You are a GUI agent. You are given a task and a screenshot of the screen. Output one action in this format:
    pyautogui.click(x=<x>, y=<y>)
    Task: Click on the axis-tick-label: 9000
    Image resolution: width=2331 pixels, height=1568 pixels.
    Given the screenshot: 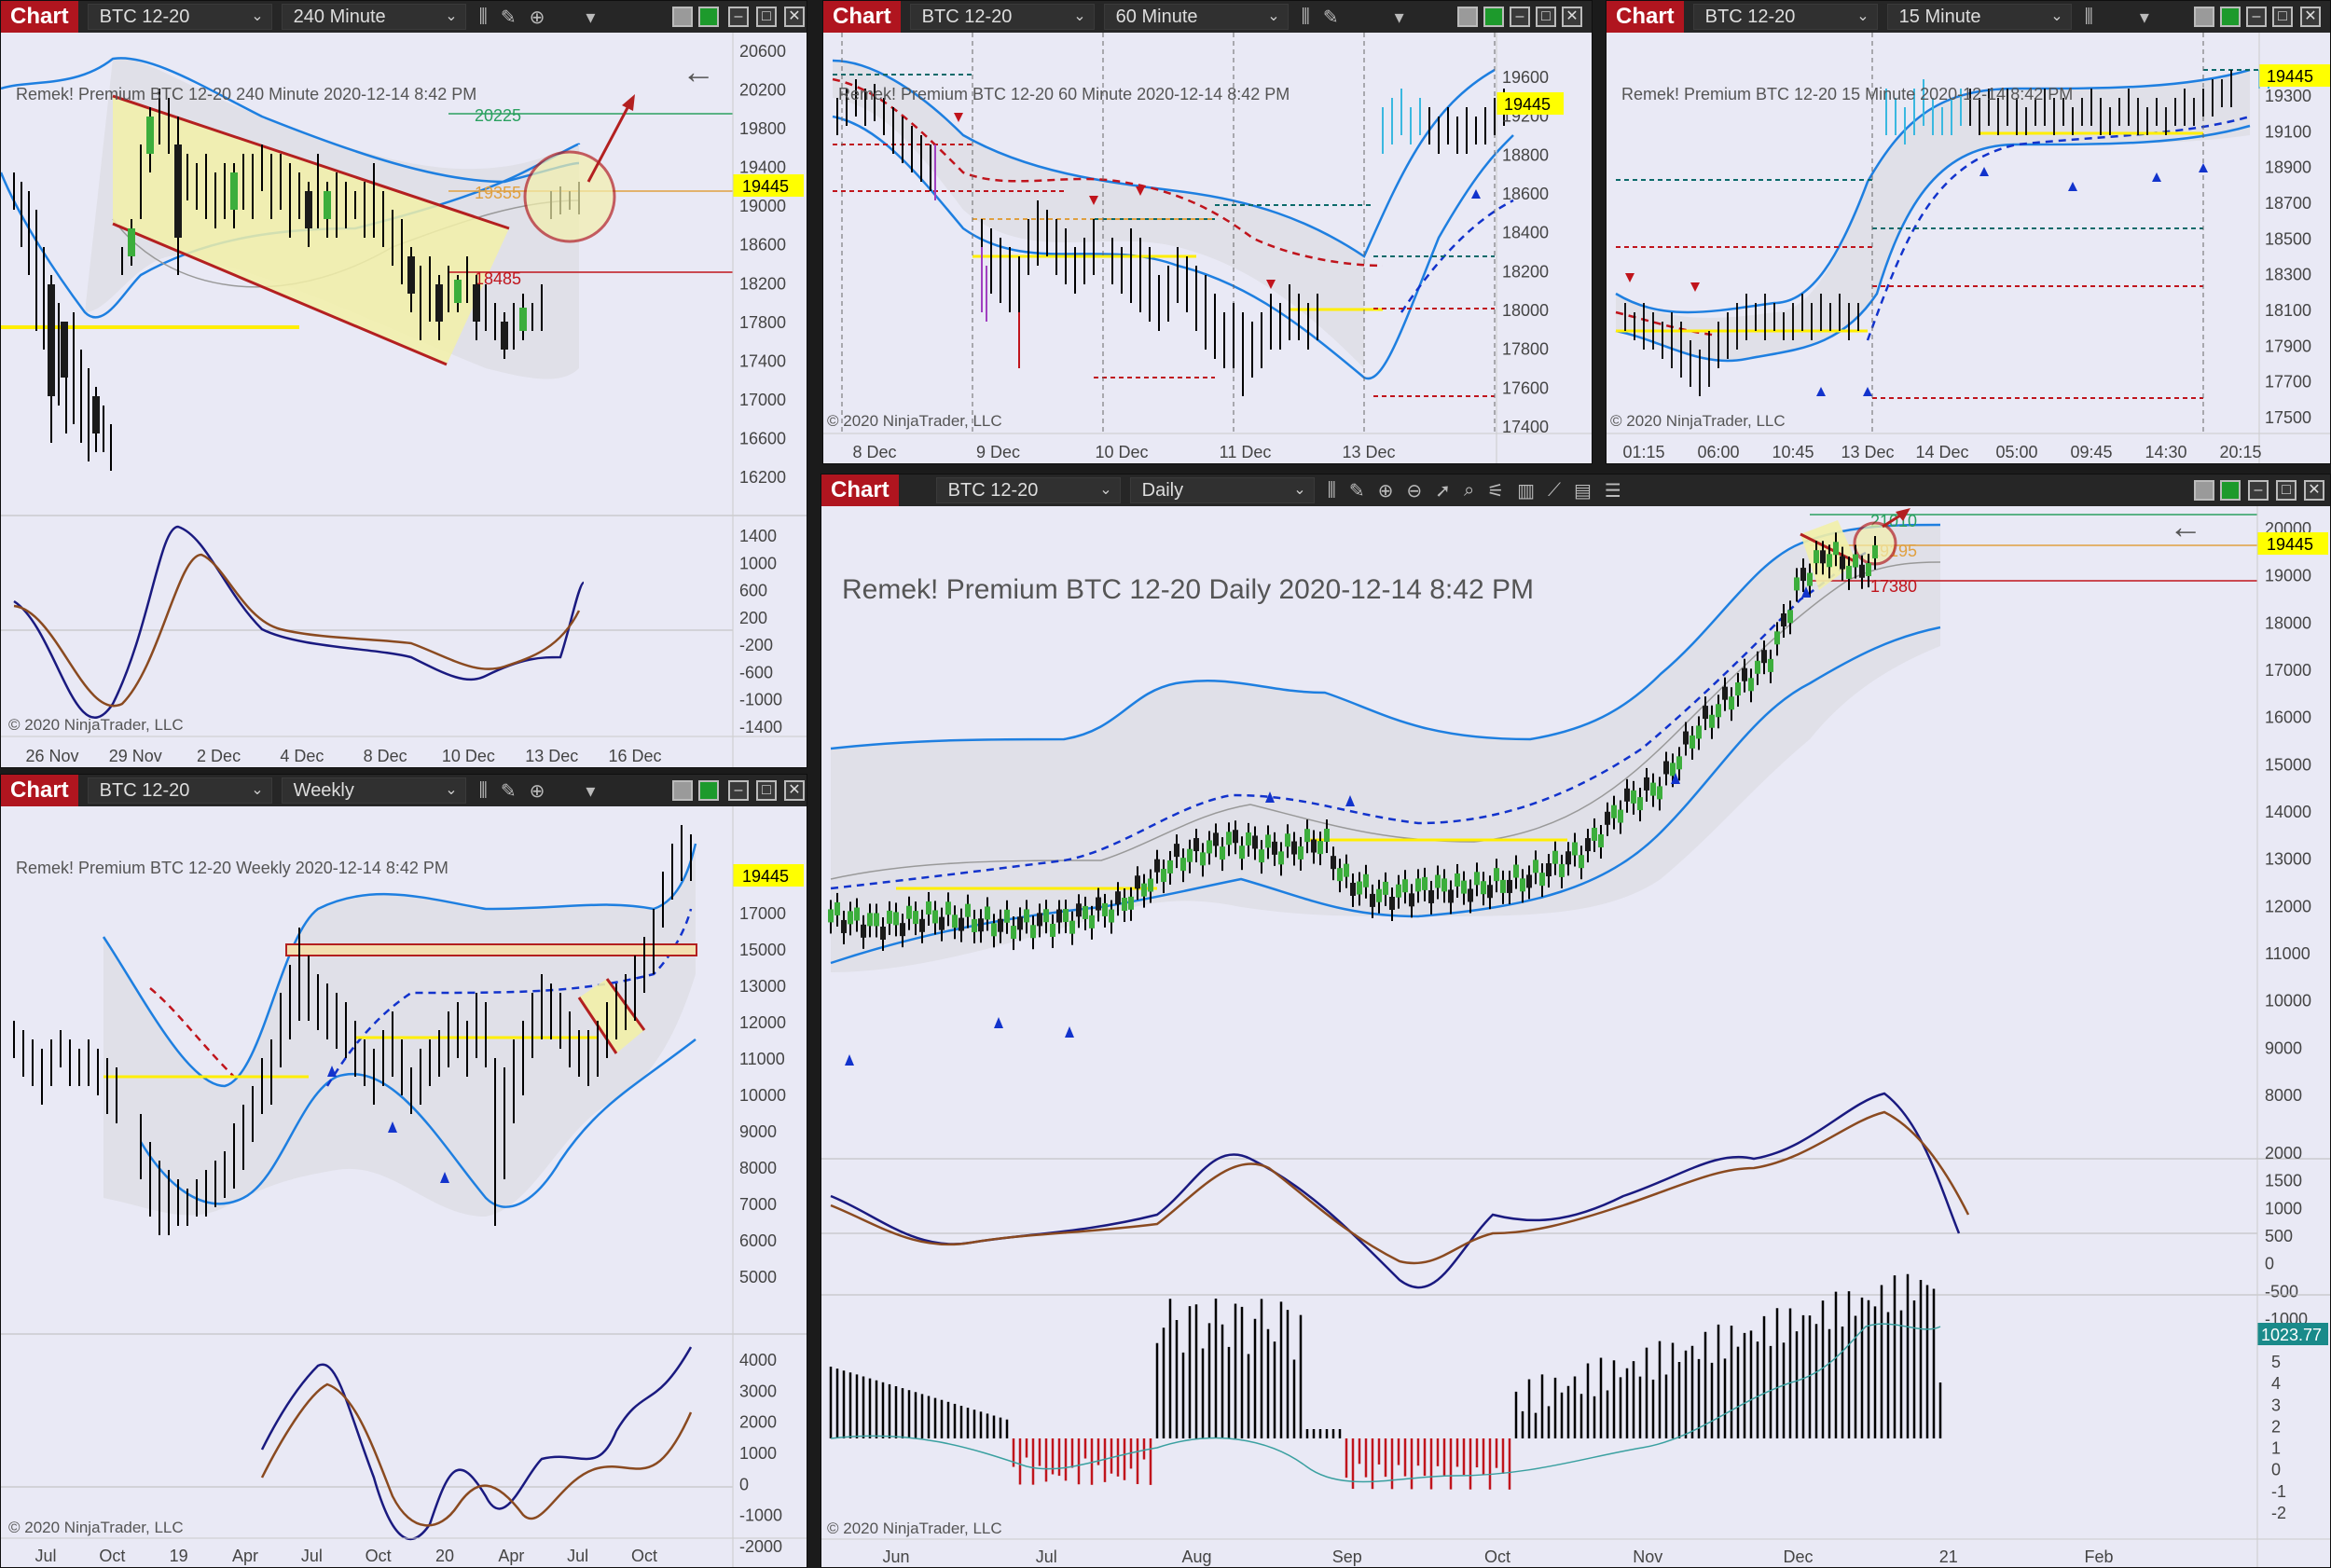 What is the action you would take?
    pyautogui.click(x=758, y=1131)
    